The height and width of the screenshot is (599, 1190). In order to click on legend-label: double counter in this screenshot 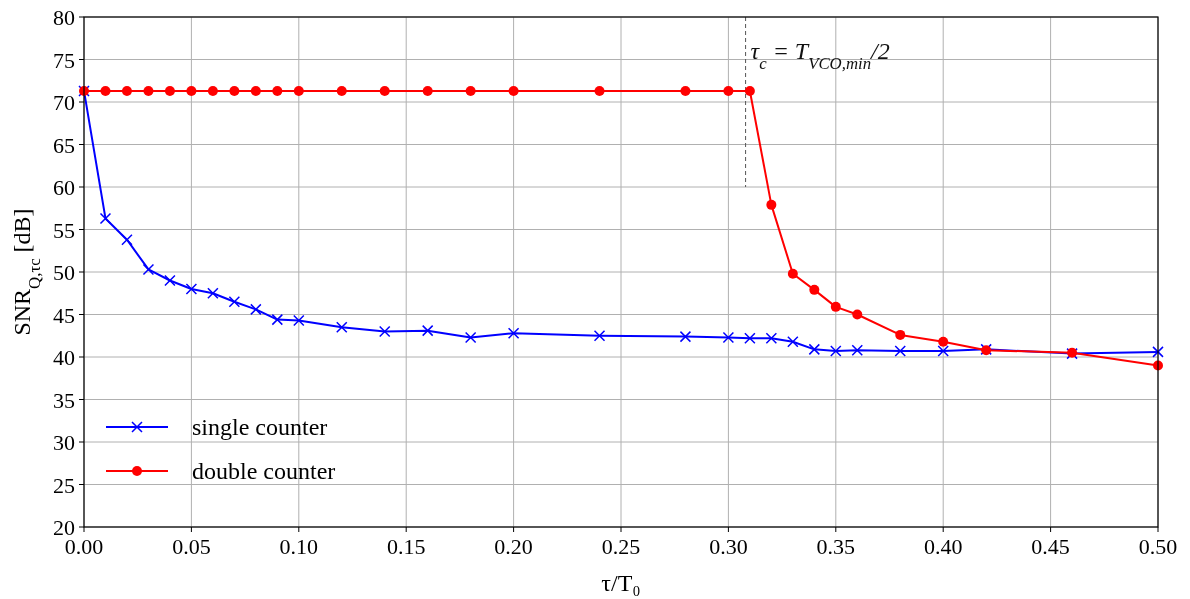, I will do `click(264, 471)`.